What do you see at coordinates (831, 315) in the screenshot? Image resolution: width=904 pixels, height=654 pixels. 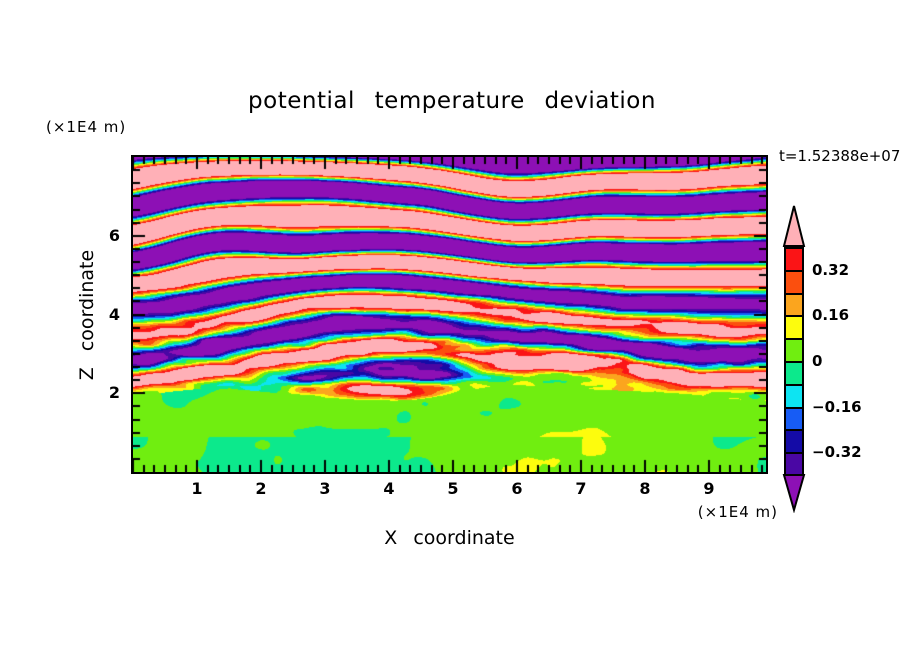 I see `colorbar-label: 0.16` at bounding box center [831, 315].